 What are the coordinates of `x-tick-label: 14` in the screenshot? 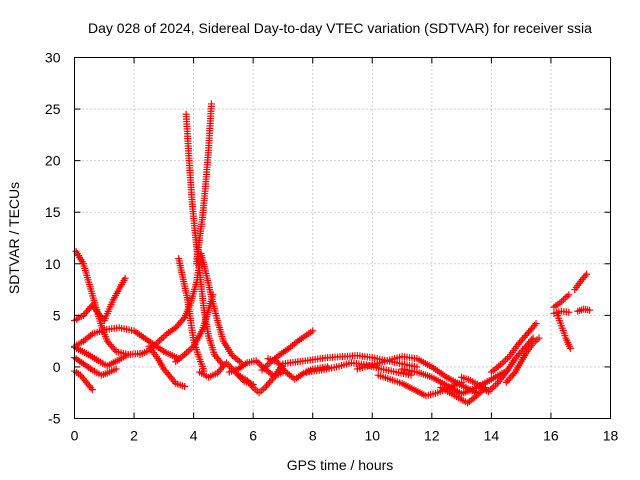 It's located at (492, 436).